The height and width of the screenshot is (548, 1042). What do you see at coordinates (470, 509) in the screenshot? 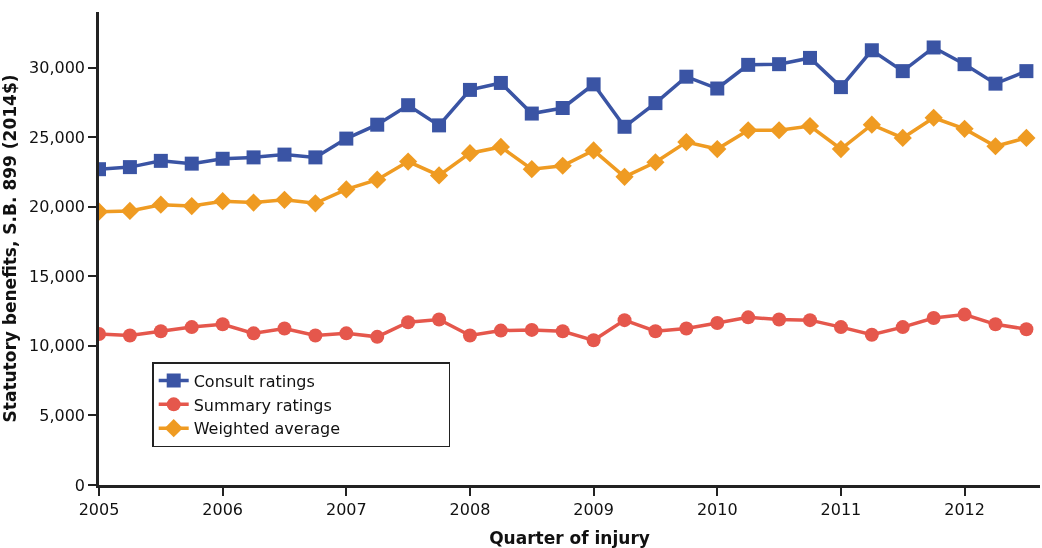
I see `x-tick-label: 2008` at bounding box center [470, 509].